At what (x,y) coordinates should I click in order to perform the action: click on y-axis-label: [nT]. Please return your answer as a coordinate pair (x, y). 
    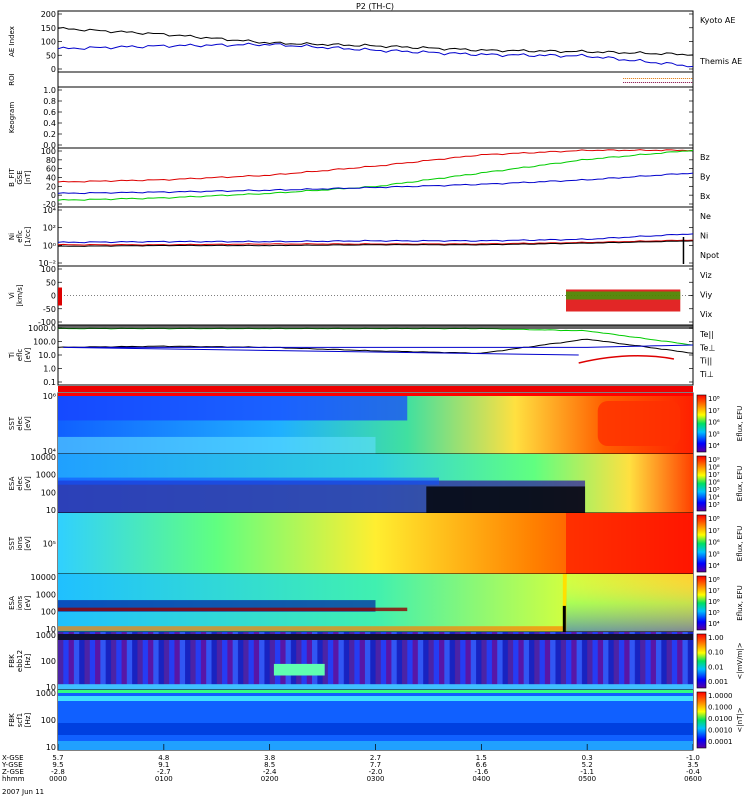
    Looking at the image, I should click on (28, 177).